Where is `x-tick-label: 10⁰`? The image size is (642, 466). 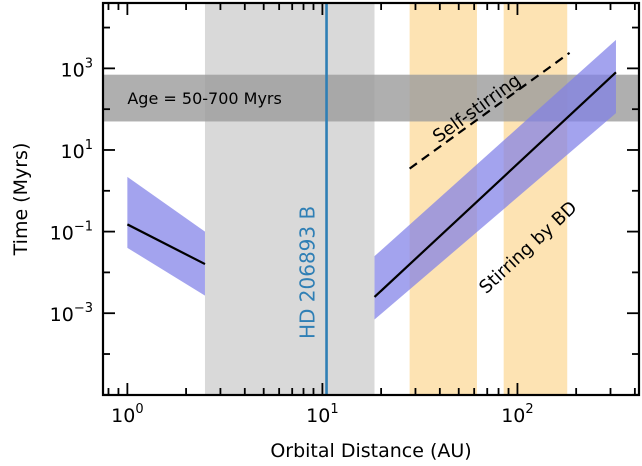 x-tick-label: 10⁰ is located at coordinates (127, 414).